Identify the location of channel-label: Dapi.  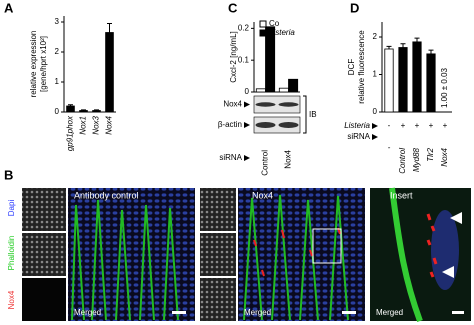
(11, 208).